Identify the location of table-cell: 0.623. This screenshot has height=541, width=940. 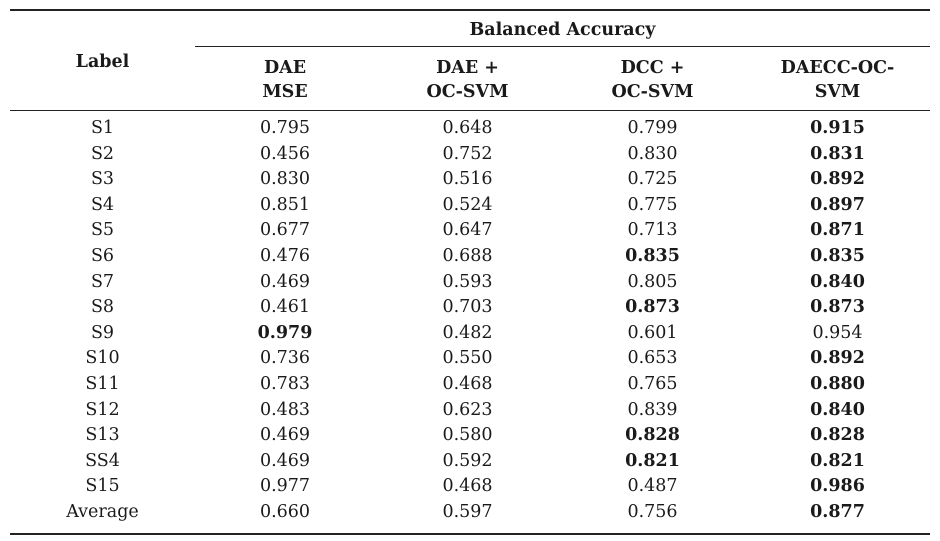
(467, 409).